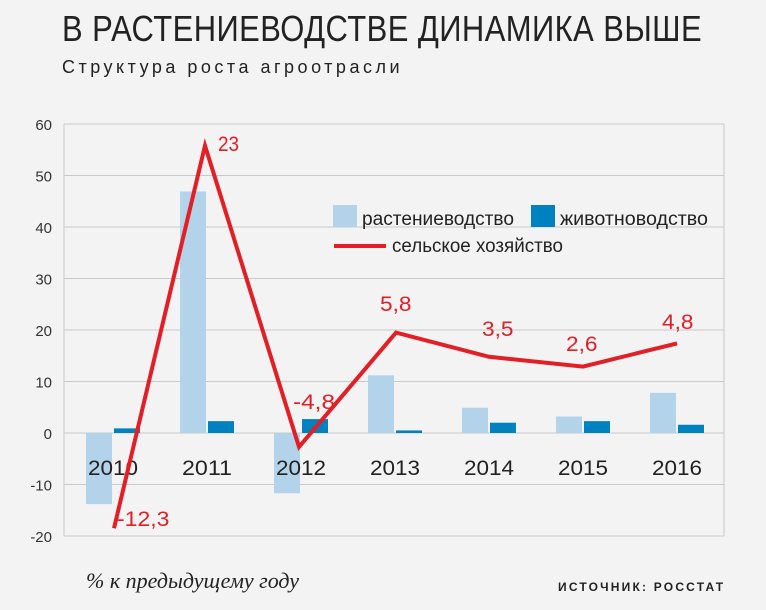 The image size is (766, 610). Describe the element at coordinates (48, 434) in the screenshot. I see `y-tick-label: 0` at that location.